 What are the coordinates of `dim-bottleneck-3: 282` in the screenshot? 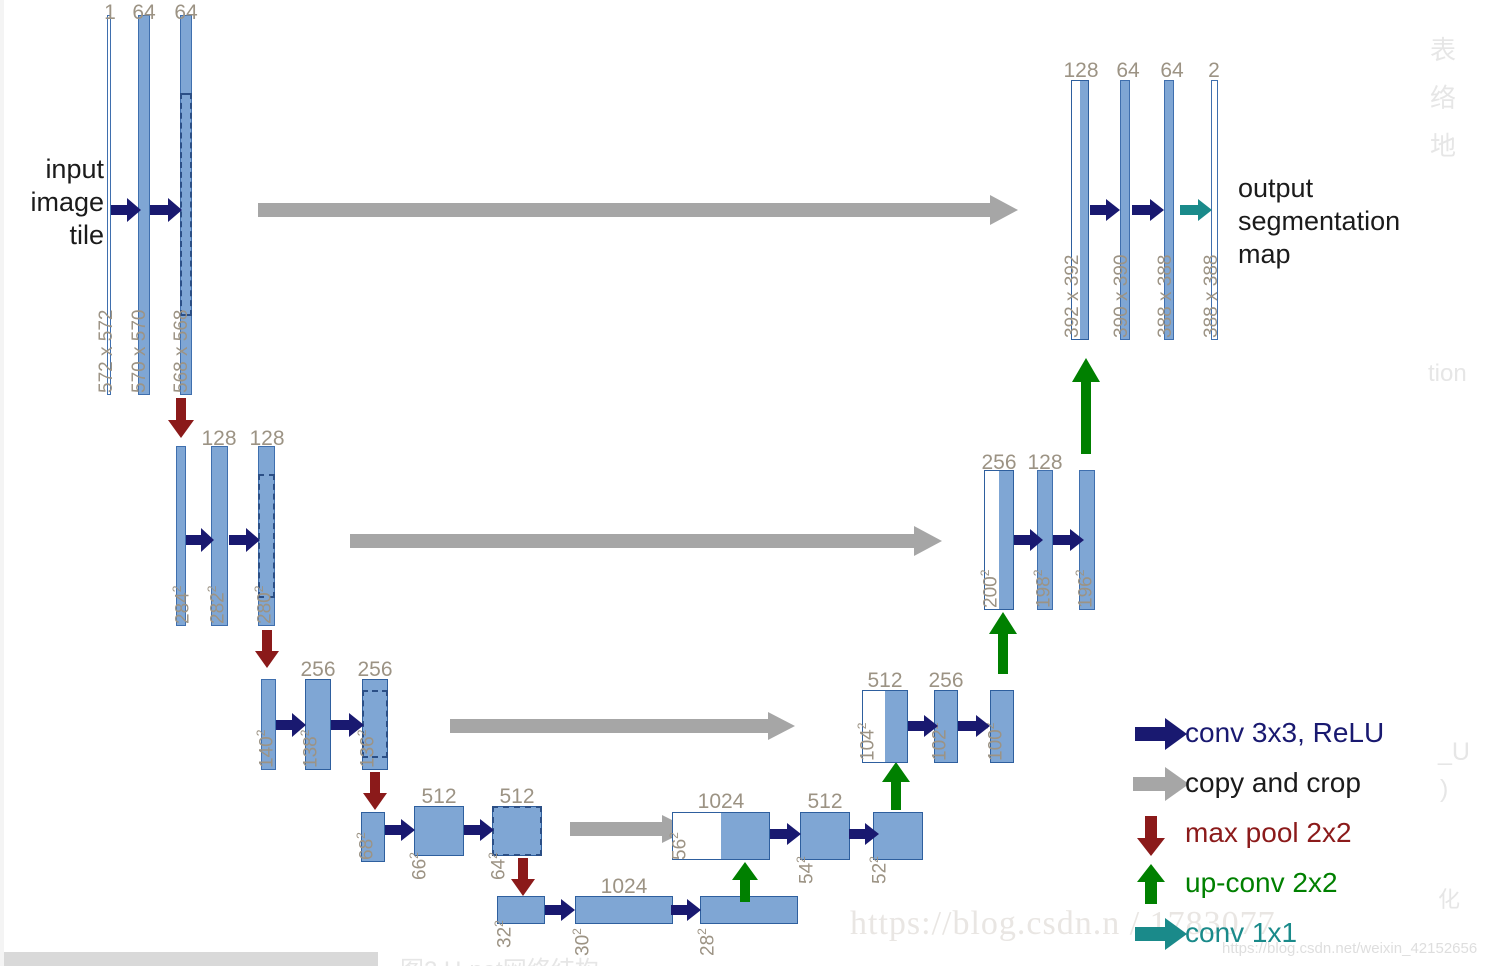 It's located at (707, 942).